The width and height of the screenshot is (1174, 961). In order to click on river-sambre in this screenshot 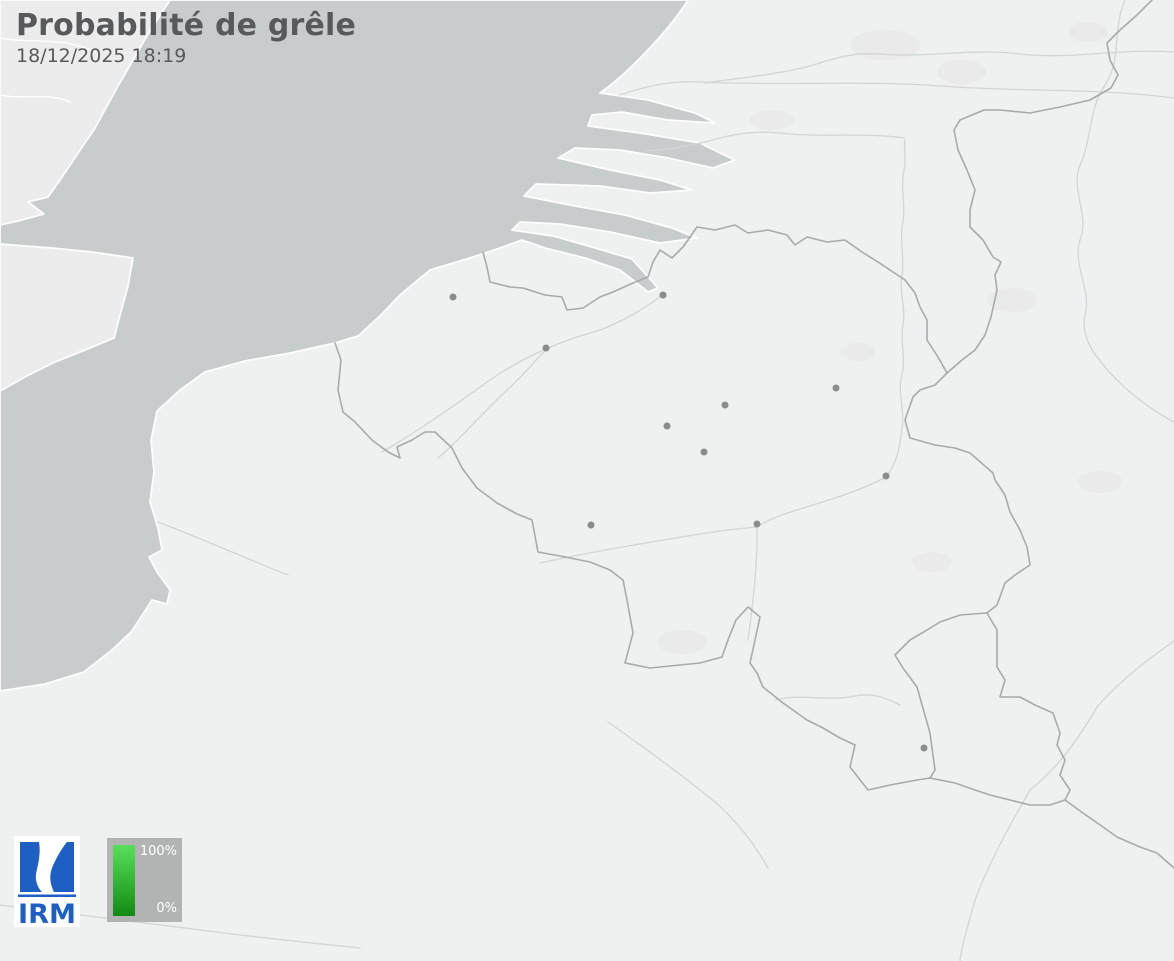, I will do `click(648, 545)`.